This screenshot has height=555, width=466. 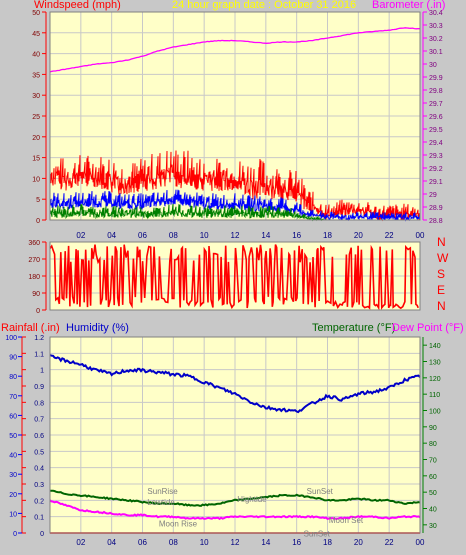 I want to click on temperature-tick-label: 70, so click(x=433, y=461).